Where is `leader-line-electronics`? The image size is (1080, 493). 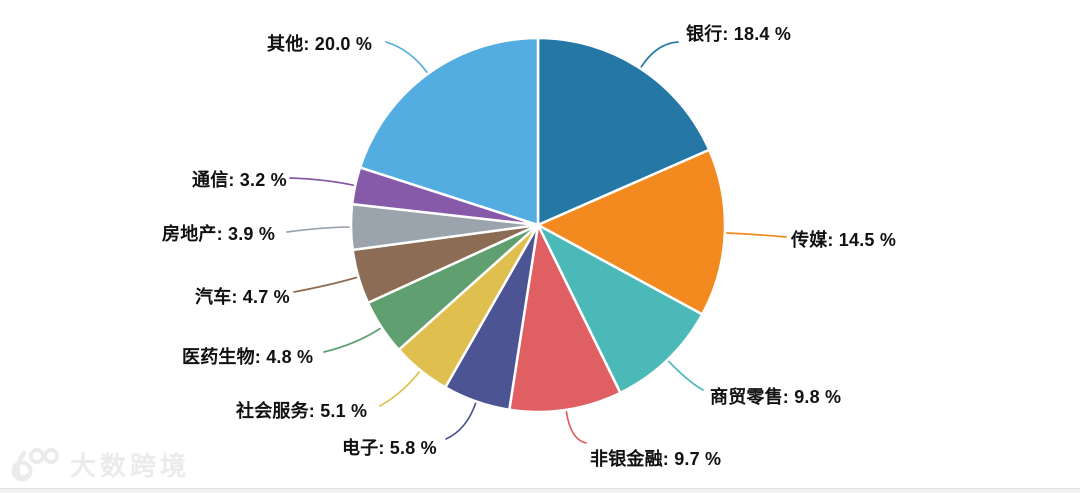 leader-line-electronics is located at coordinates (461, 421).